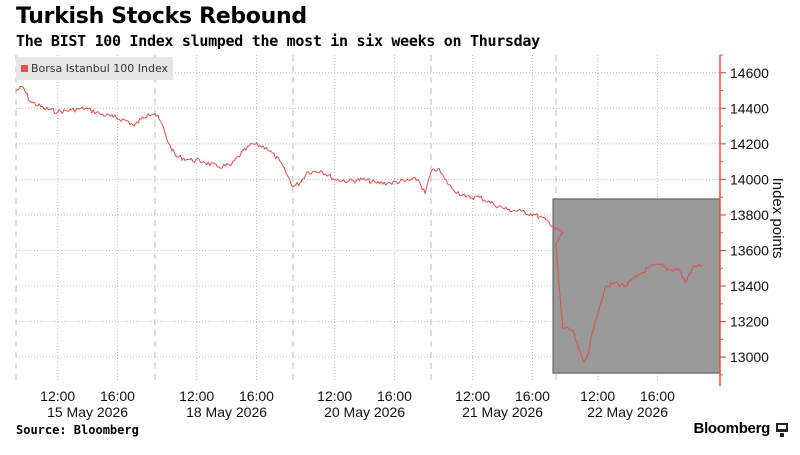 This screenshot has width=800, height=455. I want to click on x-date-label: 15 May 2026, so click(87, 412).